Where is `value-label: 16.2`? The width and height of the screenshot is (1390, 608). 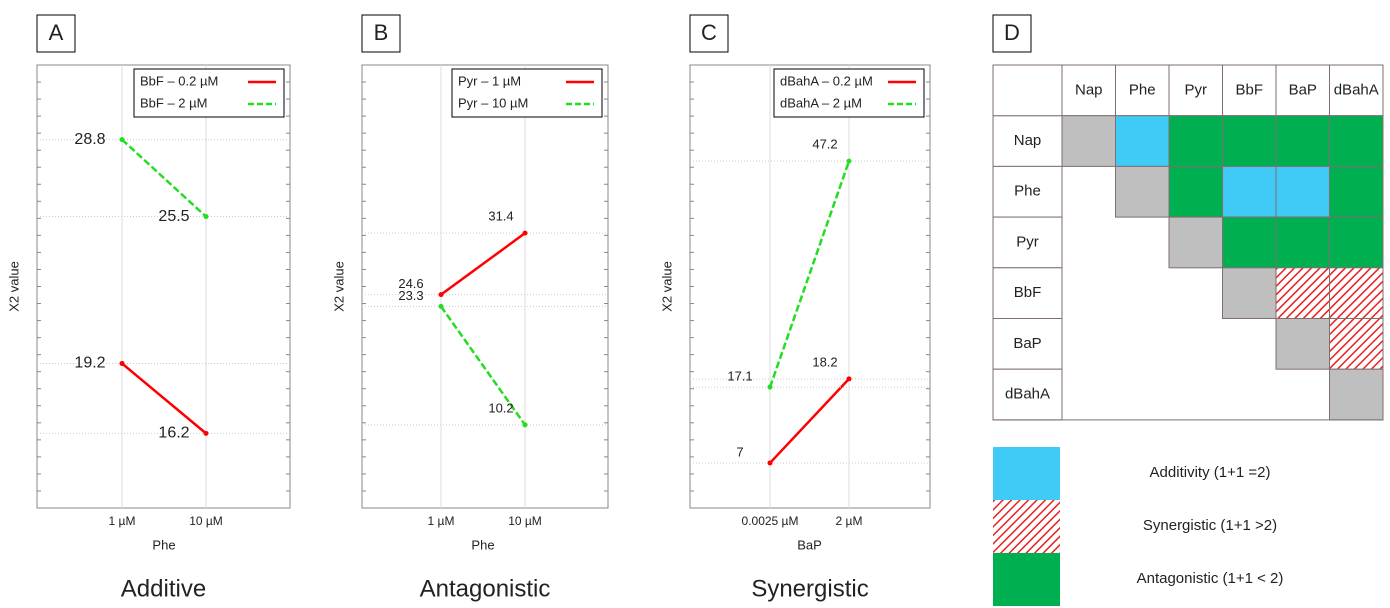 value-label: 16.2 is located at coordinates (173, 433).